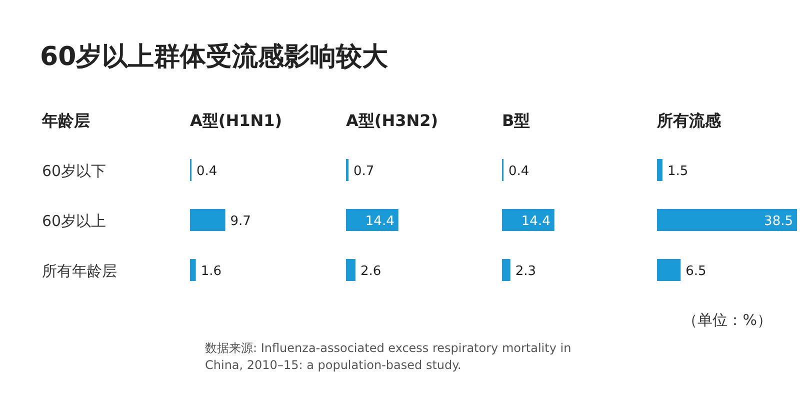 This screenshot has height=405, width=800. I want to click on chart-title: 所有流感, so click(689, 120).